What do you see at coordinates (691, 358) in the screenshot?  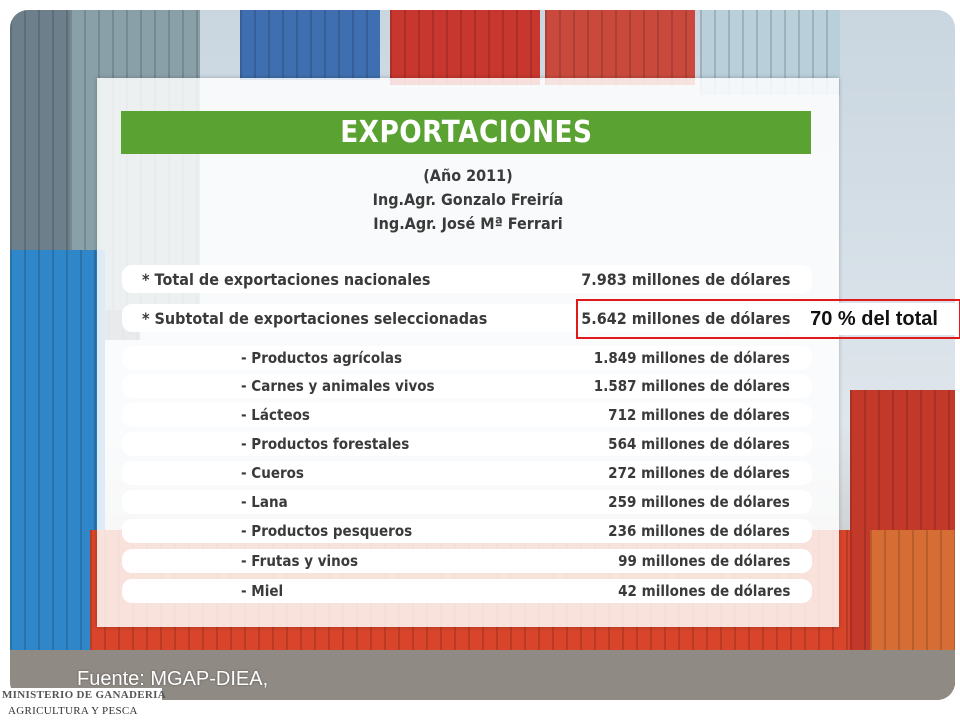 I see `item-value: 1.849 millones de dólares` at bounding box center [691, 358].